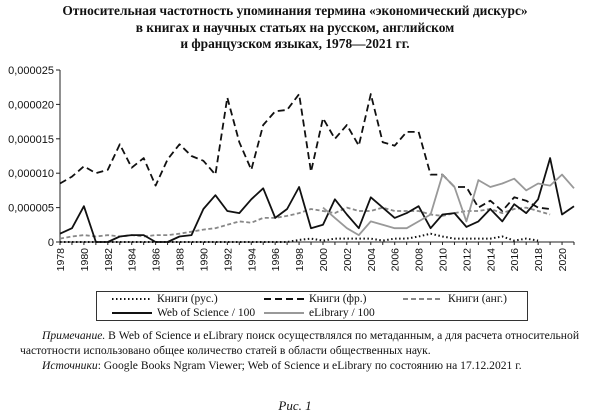  Describe the element at coordinates (74, 335) in the screenshot. I see `note-label: Примечание.` at that location.